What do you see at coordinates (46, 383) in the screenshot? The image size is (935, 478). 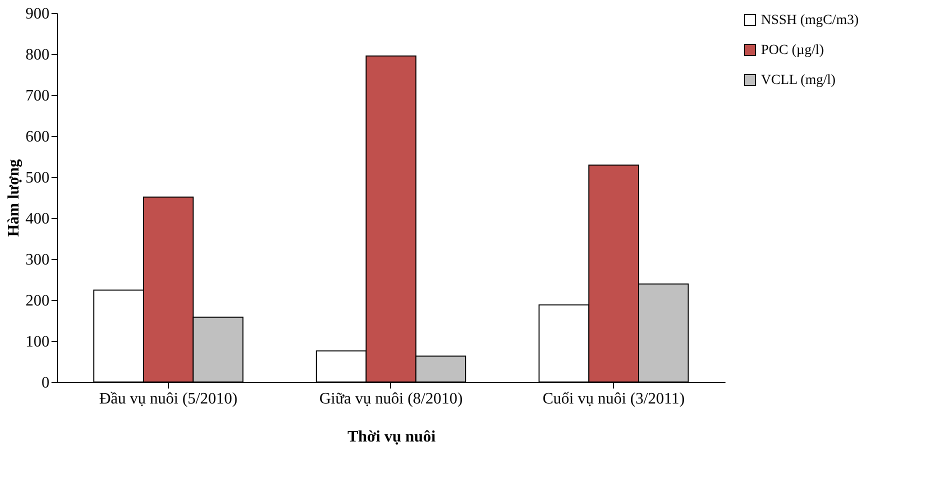 I see `y-tick-label: 0` at bounding box center [46, 383].